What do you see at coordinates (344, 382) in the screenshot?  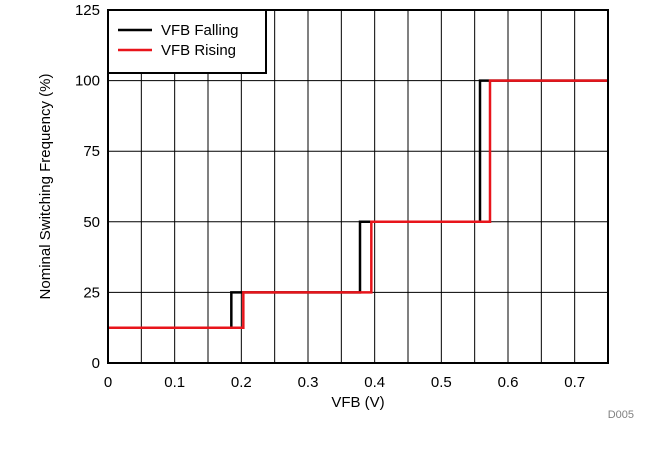 I see `x-tick-labels: 0 0.1 0.2 0.3 0.4 0.5 0.6 0.7` at bounding box center [344, 382].